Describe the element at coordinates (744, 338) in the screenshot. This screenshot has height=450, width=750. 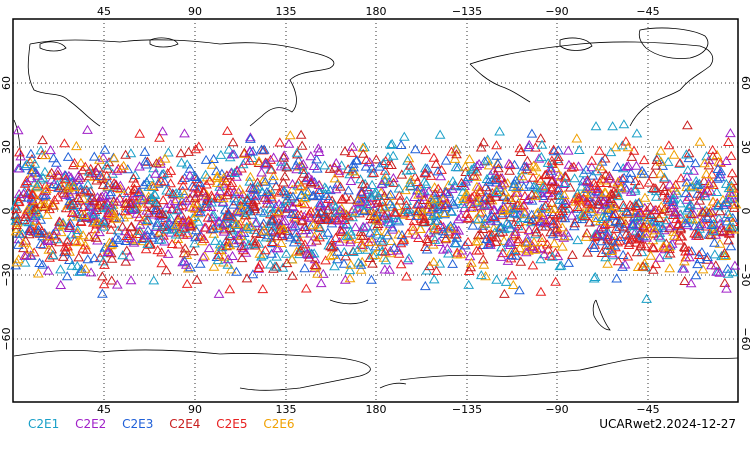
I see `right-lat-label: −60` at that location.